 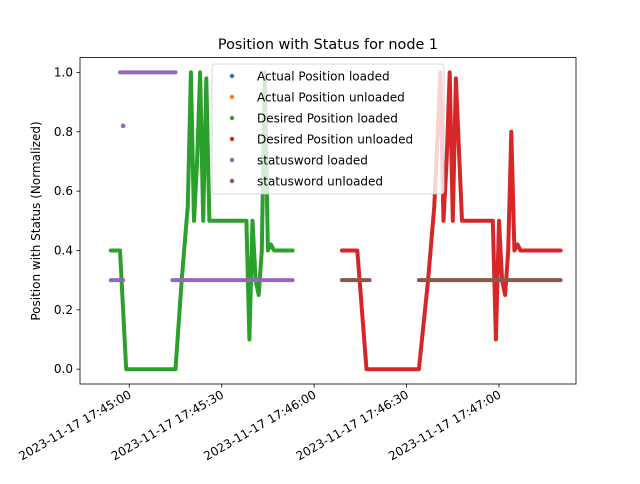 What do you see at coordinates (63, 191) in the screenshot?
I see `y-tick-label: 0.6` at bounding box center [63, 191].